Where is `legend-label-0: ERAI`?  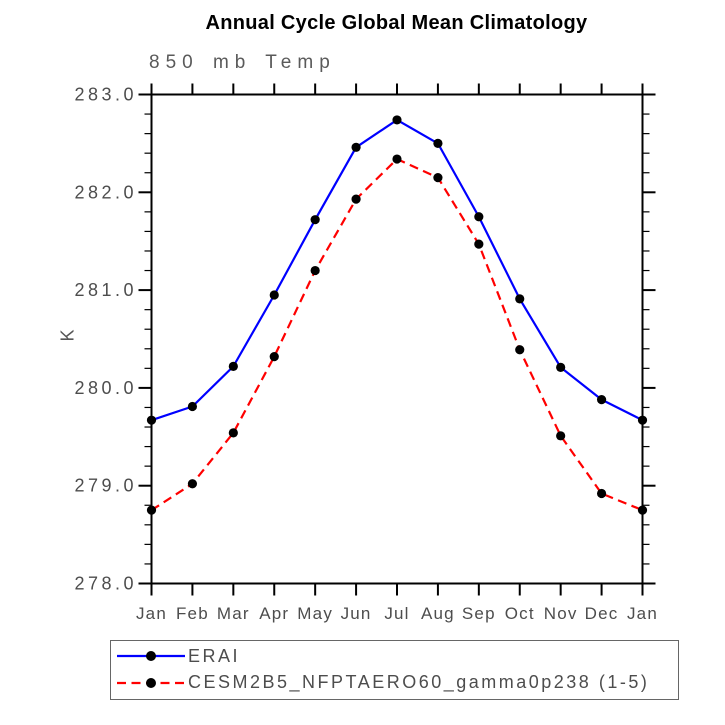
legend-label-0: ERAI is located at coordinates (214, 655).